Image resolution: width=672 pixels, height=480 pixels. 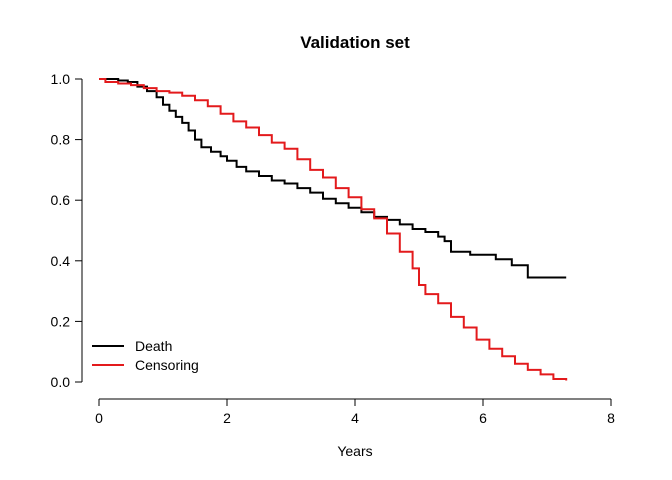 I want to click on y-tick-label: 0.4, so click(x=61, y=261).